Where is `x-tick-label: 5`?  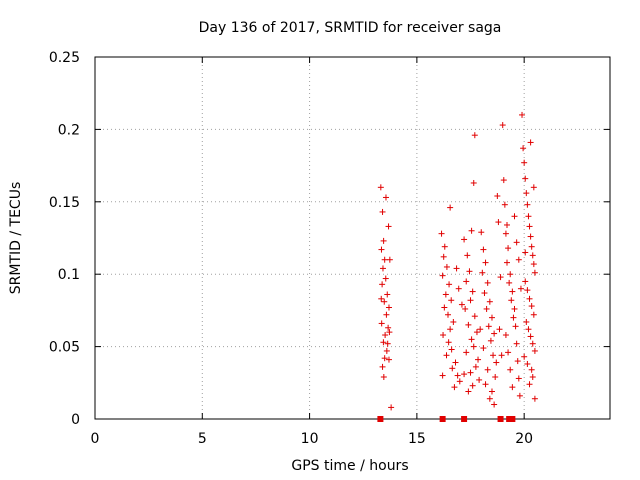 x-tick-label: 5 is located at coordinates (202, 439).